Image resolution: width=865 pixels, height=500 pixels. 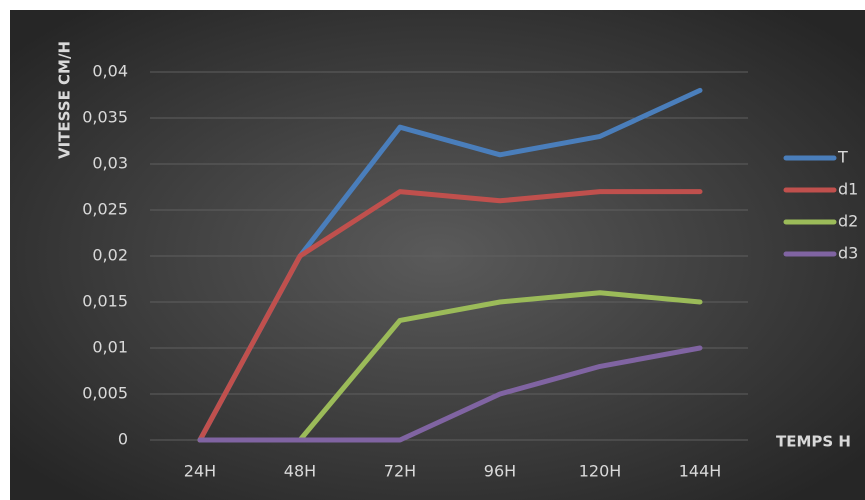 I want to click on y-tick-label: 0,04, so click(x=110, y=71).